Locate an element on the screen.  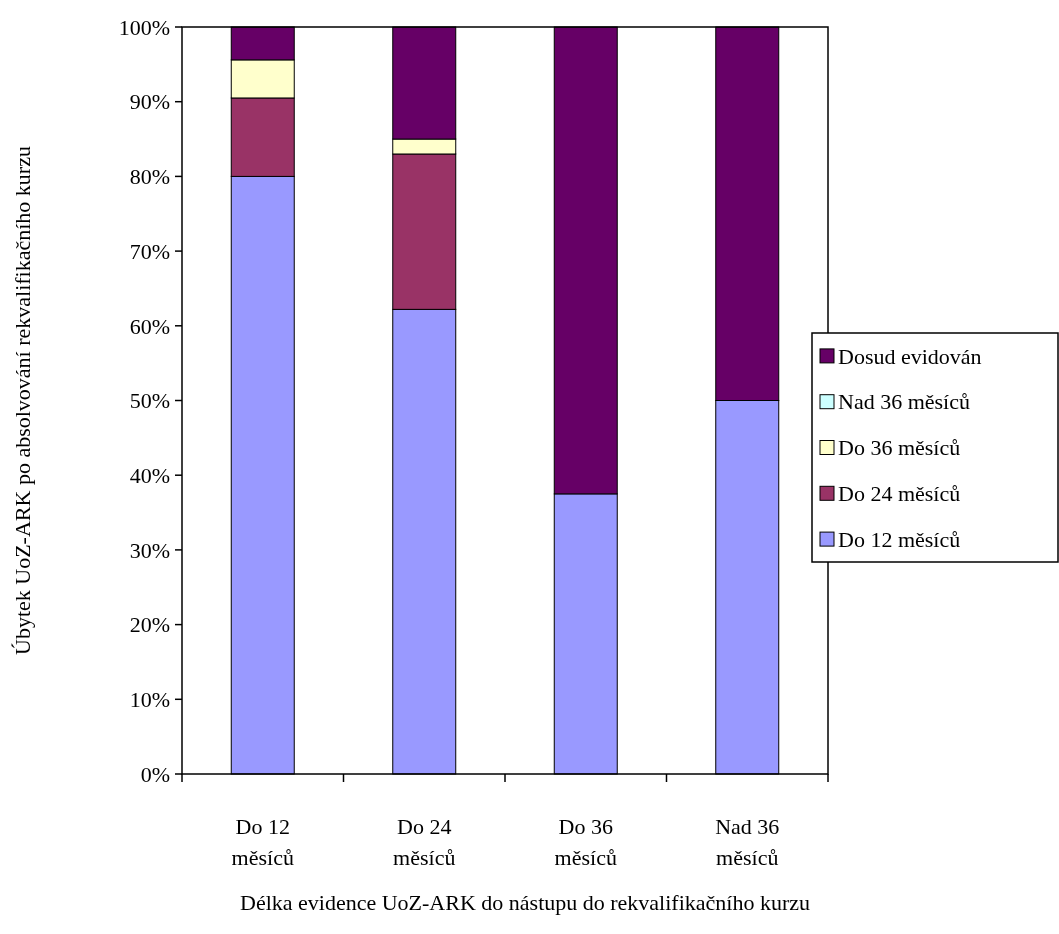
y-tick-label: 30% is located at coordinates (149, 550).